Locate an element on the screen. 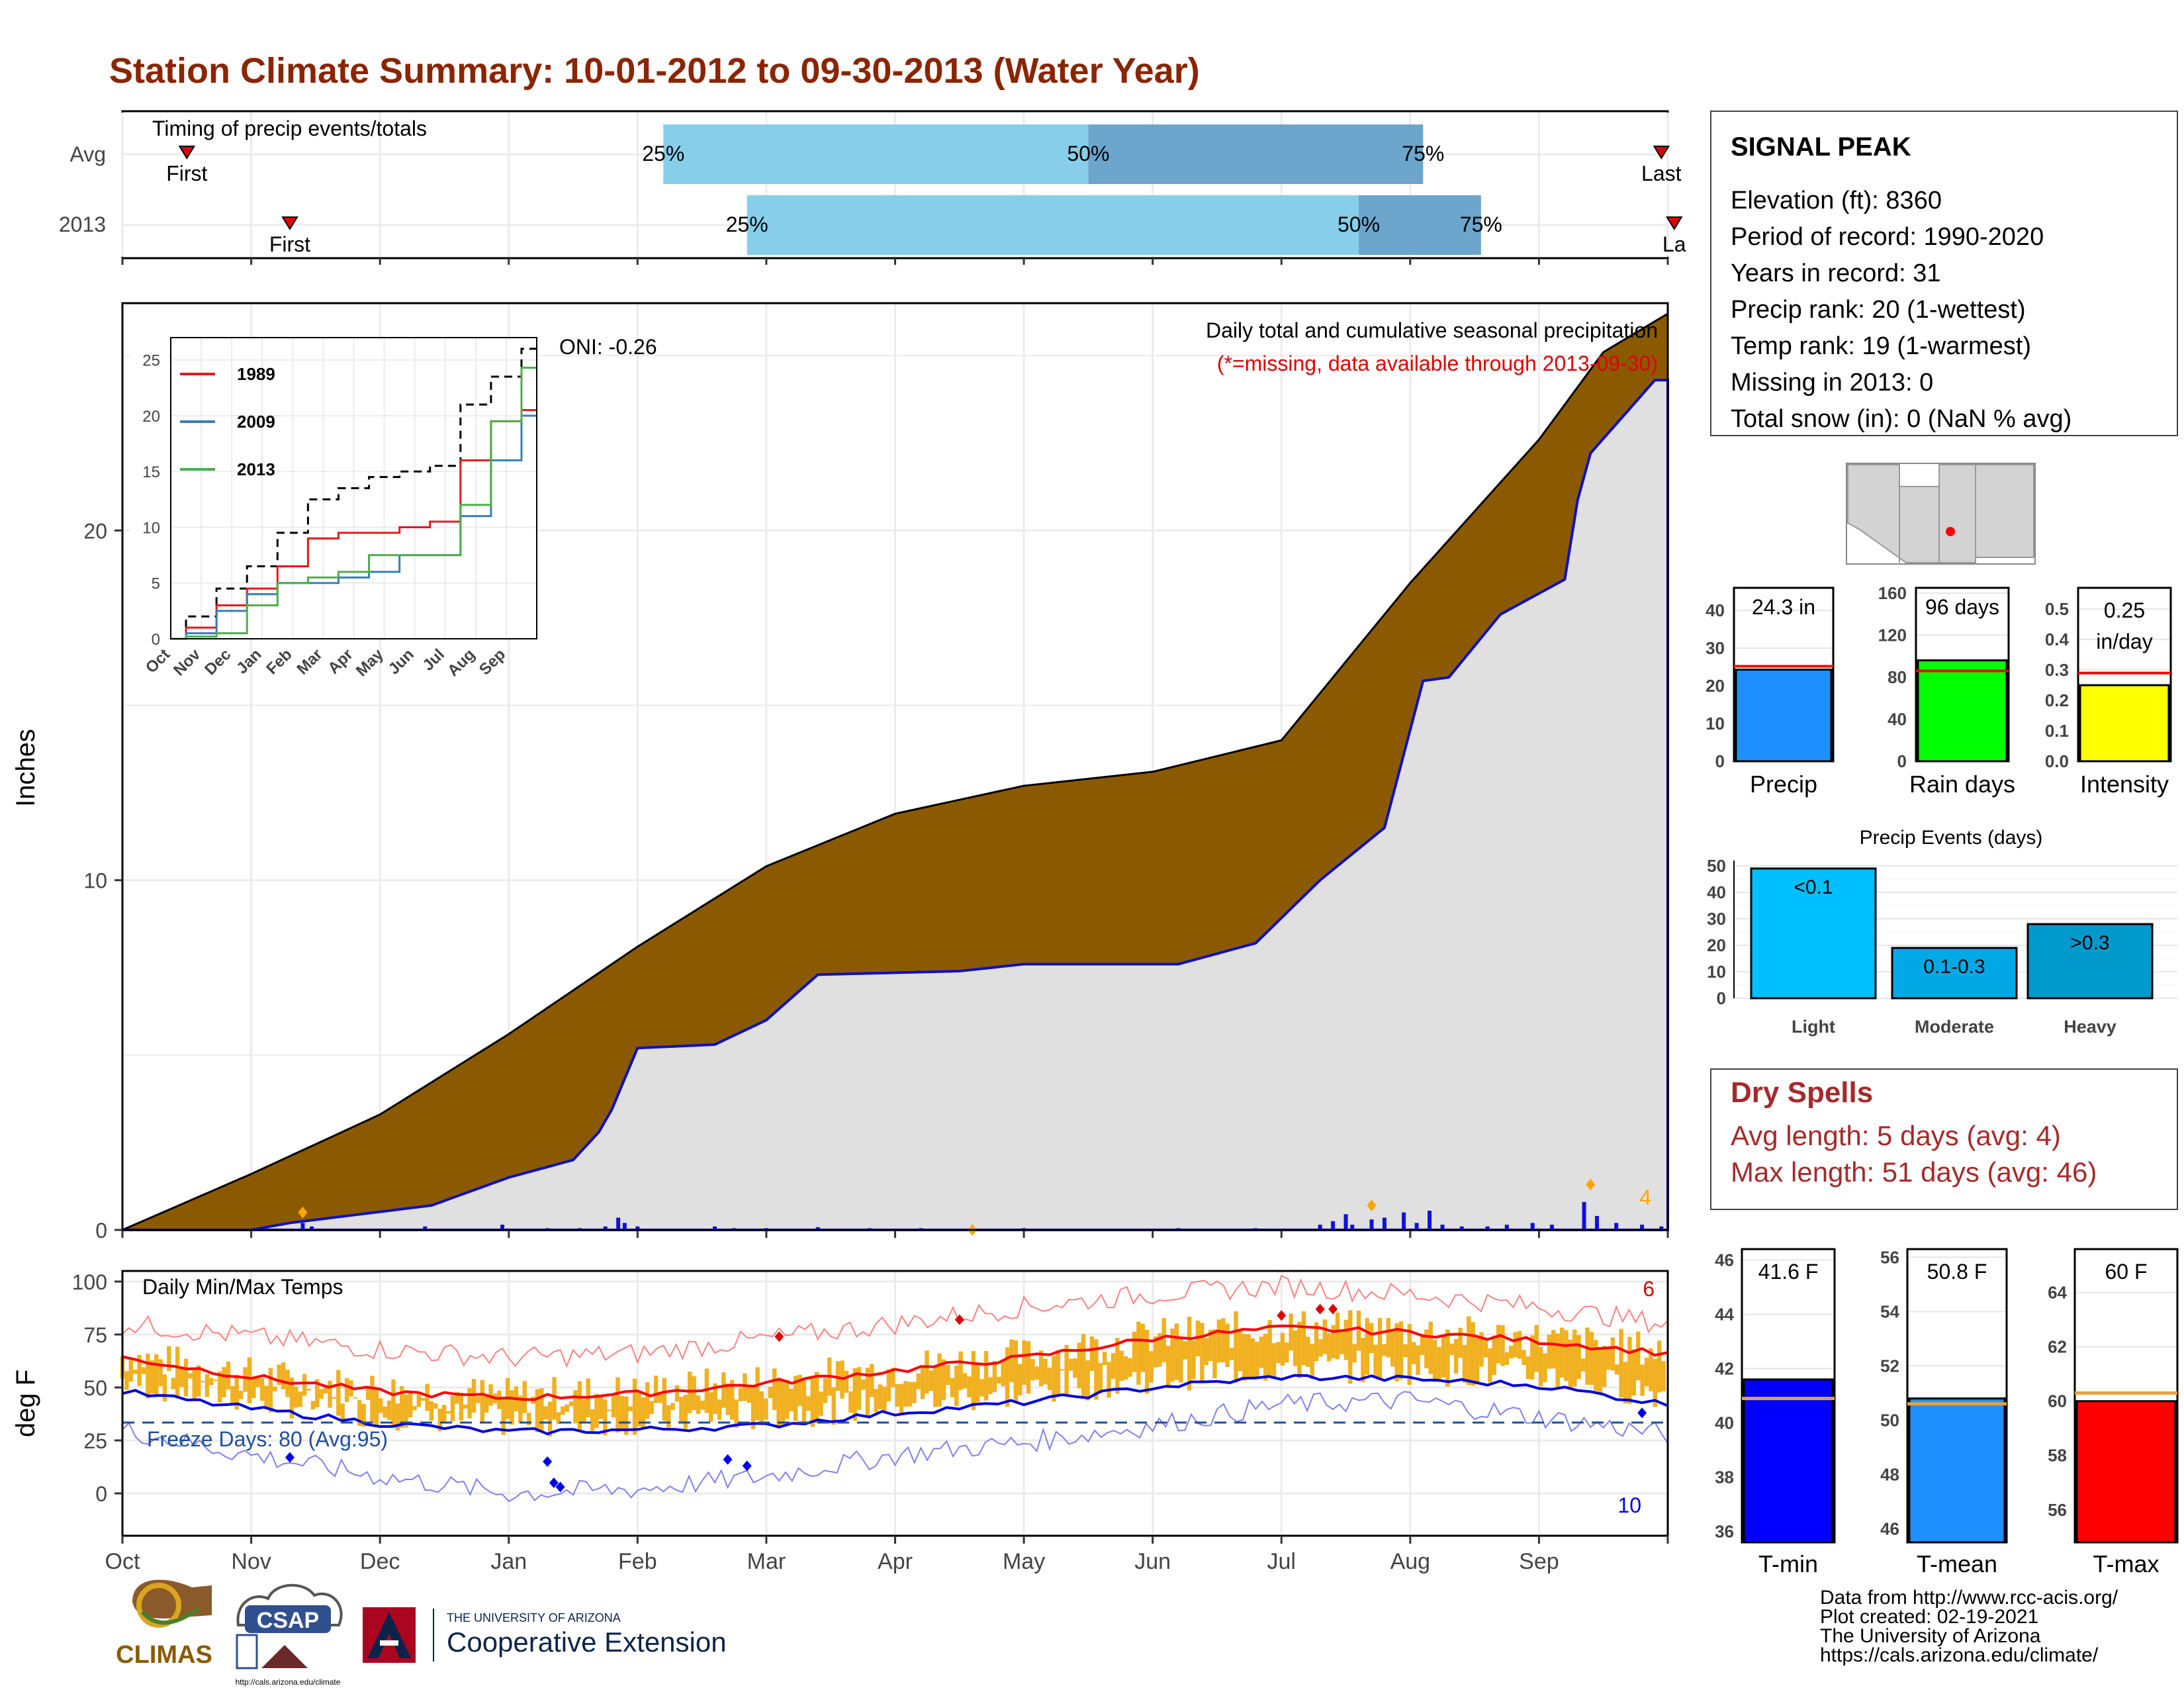  timing-p50-label: 50% is located at coordinates (1088, 153).